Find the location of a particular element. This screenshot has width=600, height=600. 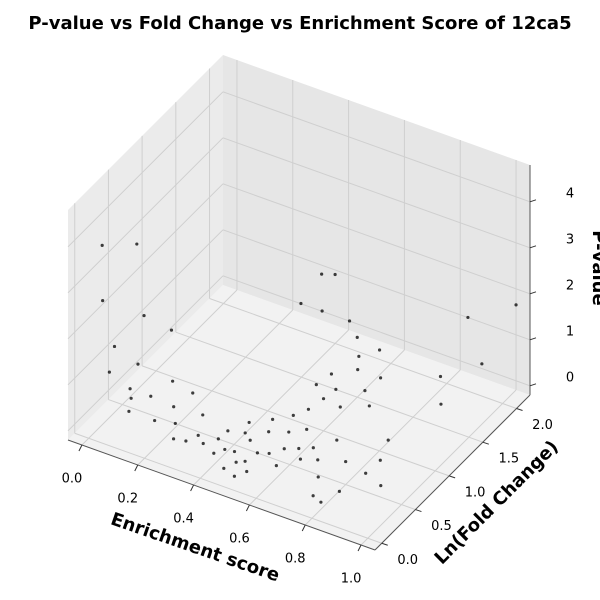

y-tick-label: 1.5 is located at coordinates (508, 459).